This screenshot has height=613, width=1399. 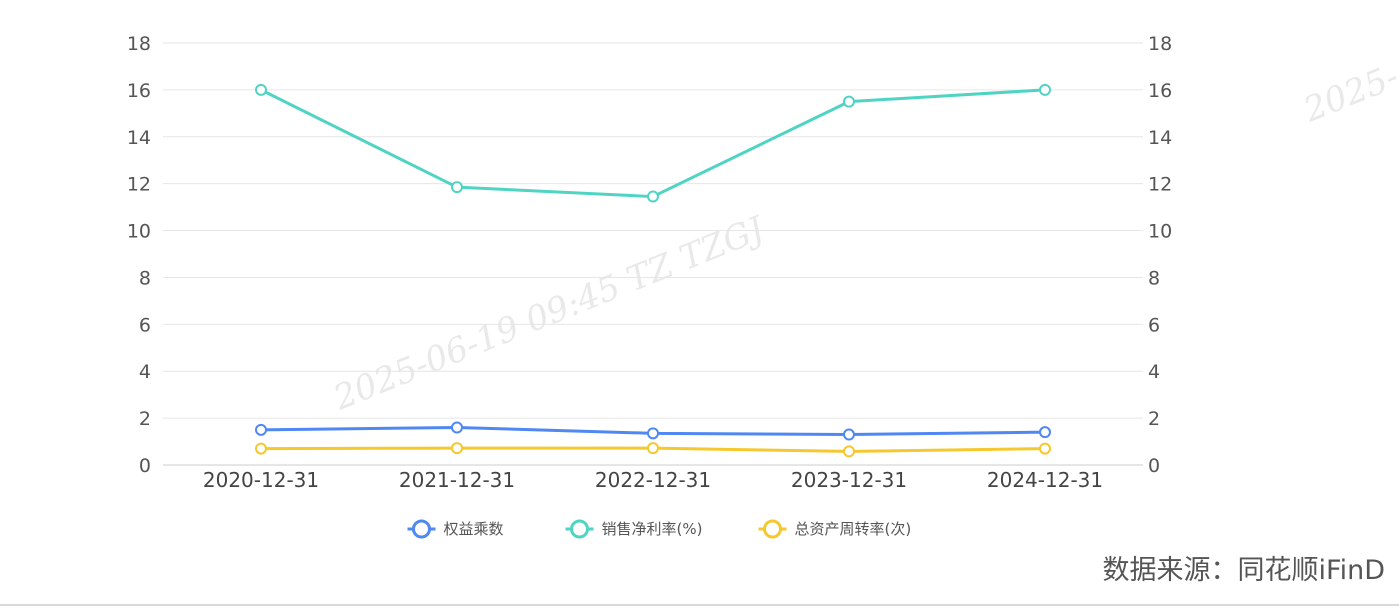 What do you see at coordinates (549, 313) in the screenshot?
I see `watermark-text-main: 2025-06-19 09:45 TZ TZGJ` at bounding box center [549, 313].